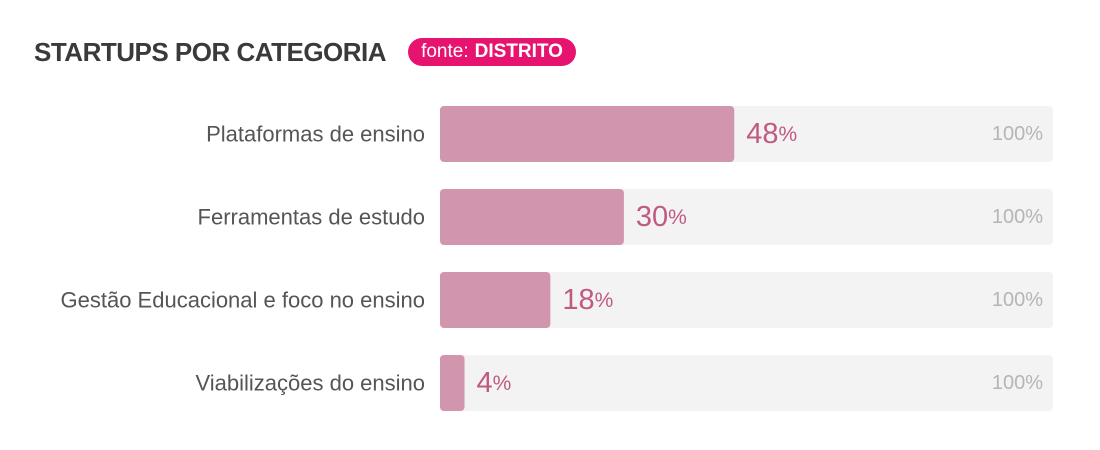 The height and width of the screenshot is (450, 1100). I want to click on source-name: DISTRITO, so click(518, 51).